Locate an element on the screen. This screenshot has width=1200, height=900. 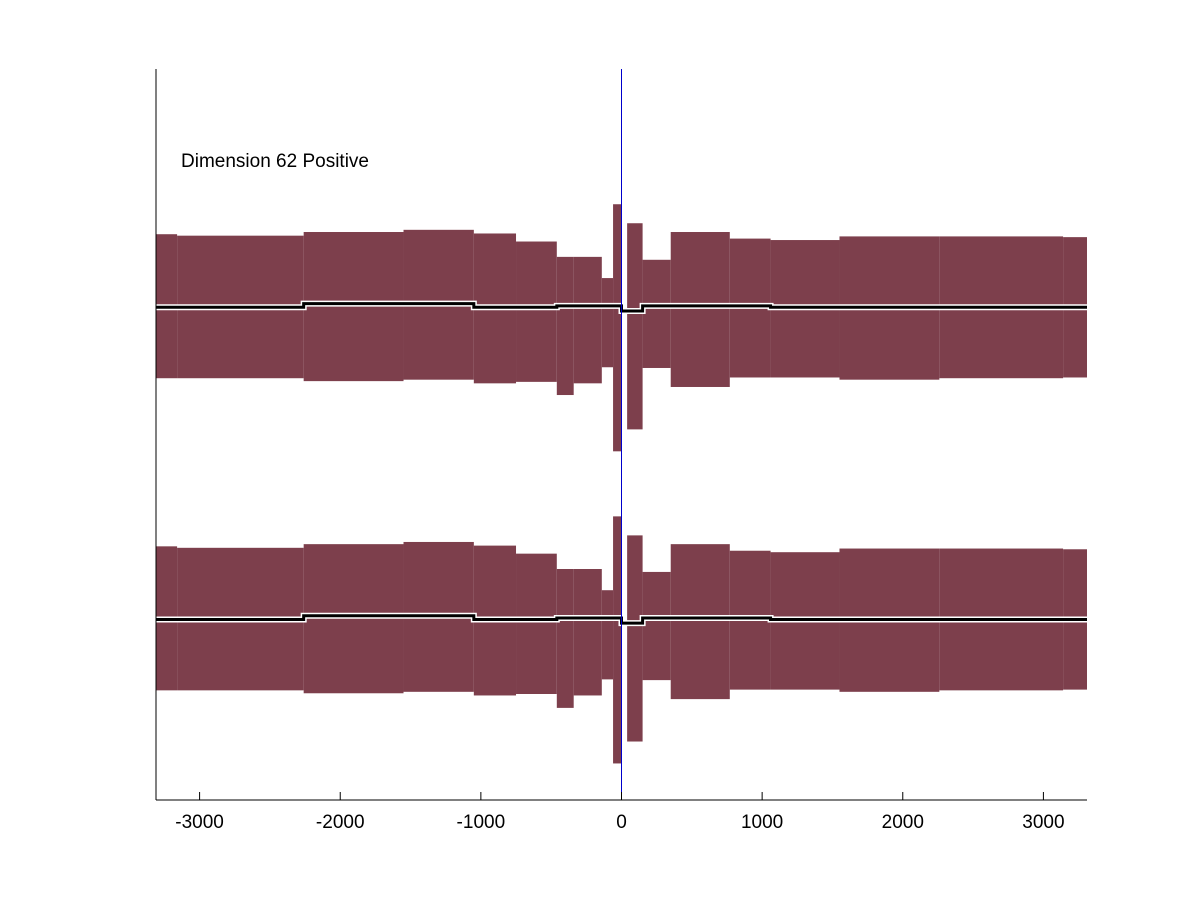
x-tick-label-4: 1000 is located at coordinates (762, 822).